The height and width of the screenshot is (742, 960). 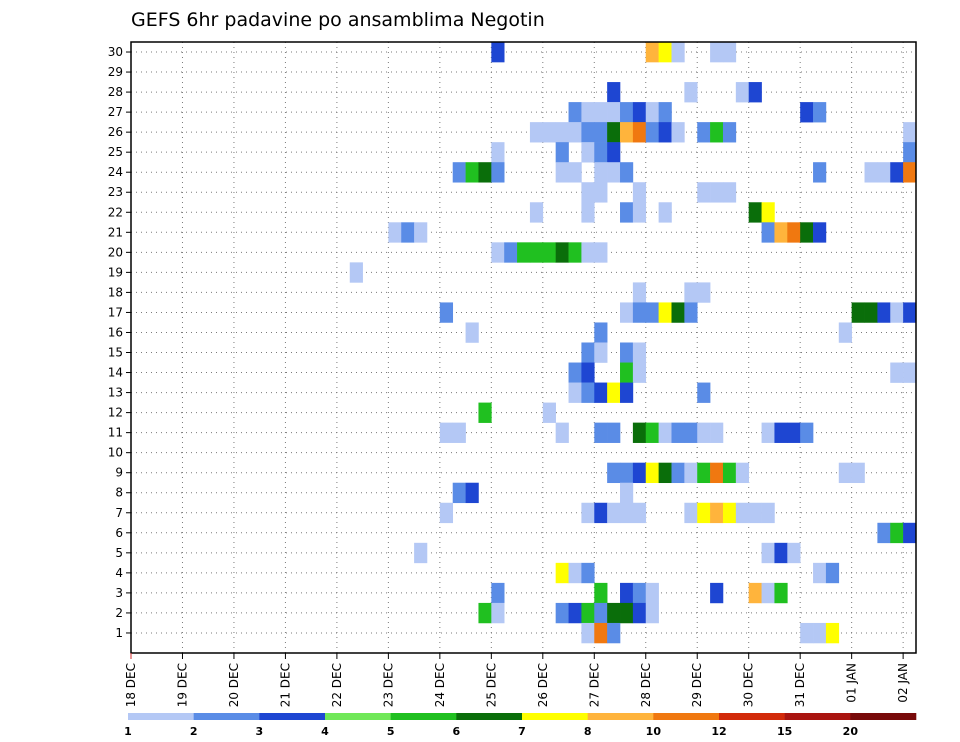 What do you see at coordinates (285, 685) in the screenshot?
I see `x-tick-label: 21 DEC` at bounding box center [285, 685].